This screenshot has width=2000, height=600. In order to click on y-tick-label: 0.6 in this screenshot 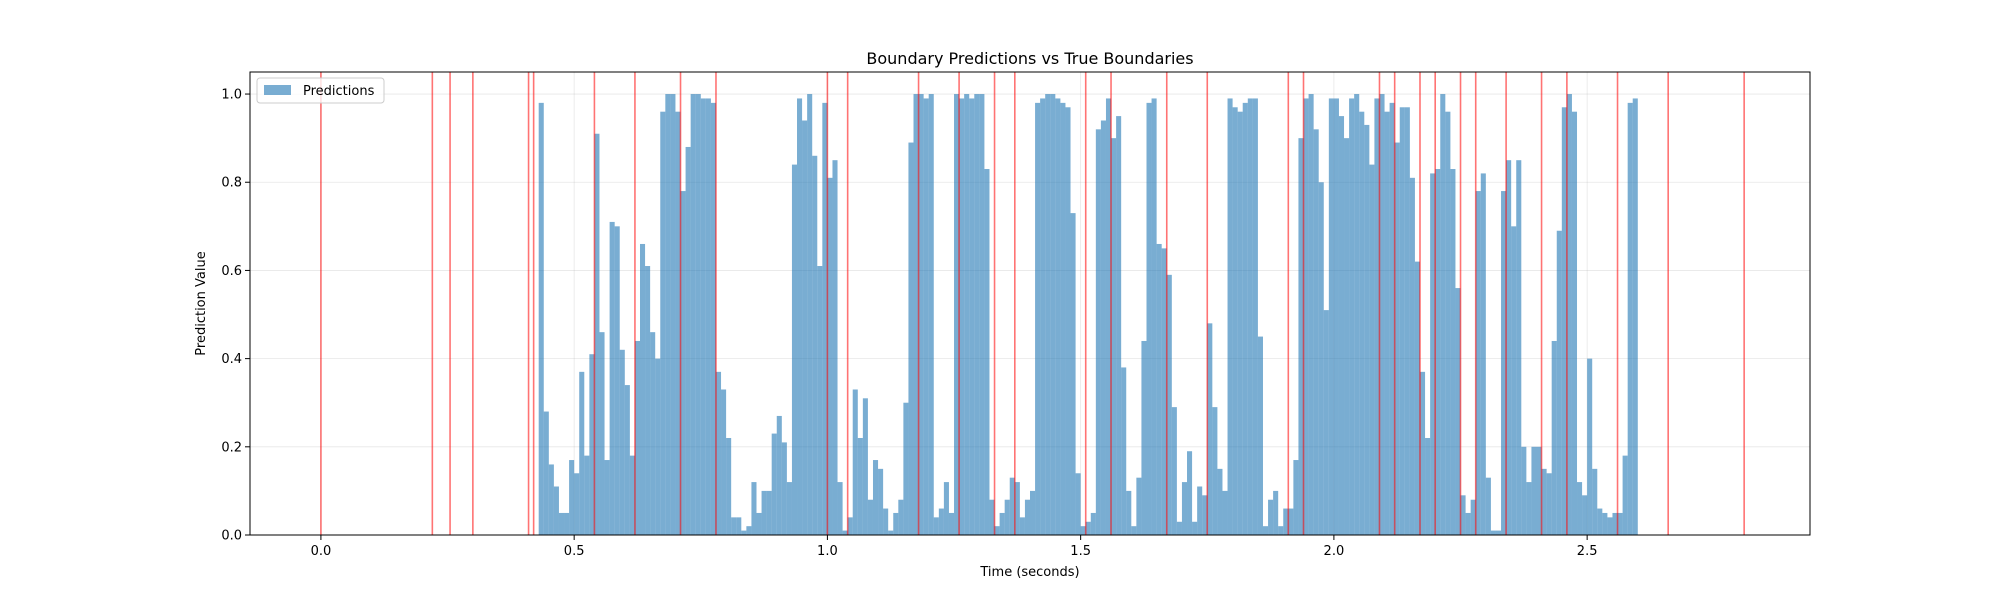, I will do `click(231, 271)`.